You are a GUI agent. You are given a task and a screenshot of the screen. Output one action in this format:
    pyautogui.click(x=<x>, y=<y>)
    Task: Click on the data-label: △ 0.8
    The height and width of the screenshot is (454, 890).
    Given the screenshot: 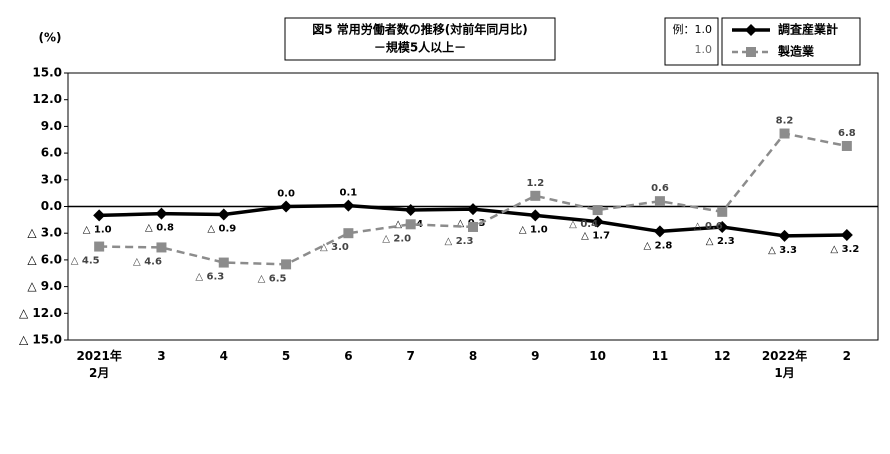 What is the action you would take?
    pyautogui.click(x=159, y=228)
    